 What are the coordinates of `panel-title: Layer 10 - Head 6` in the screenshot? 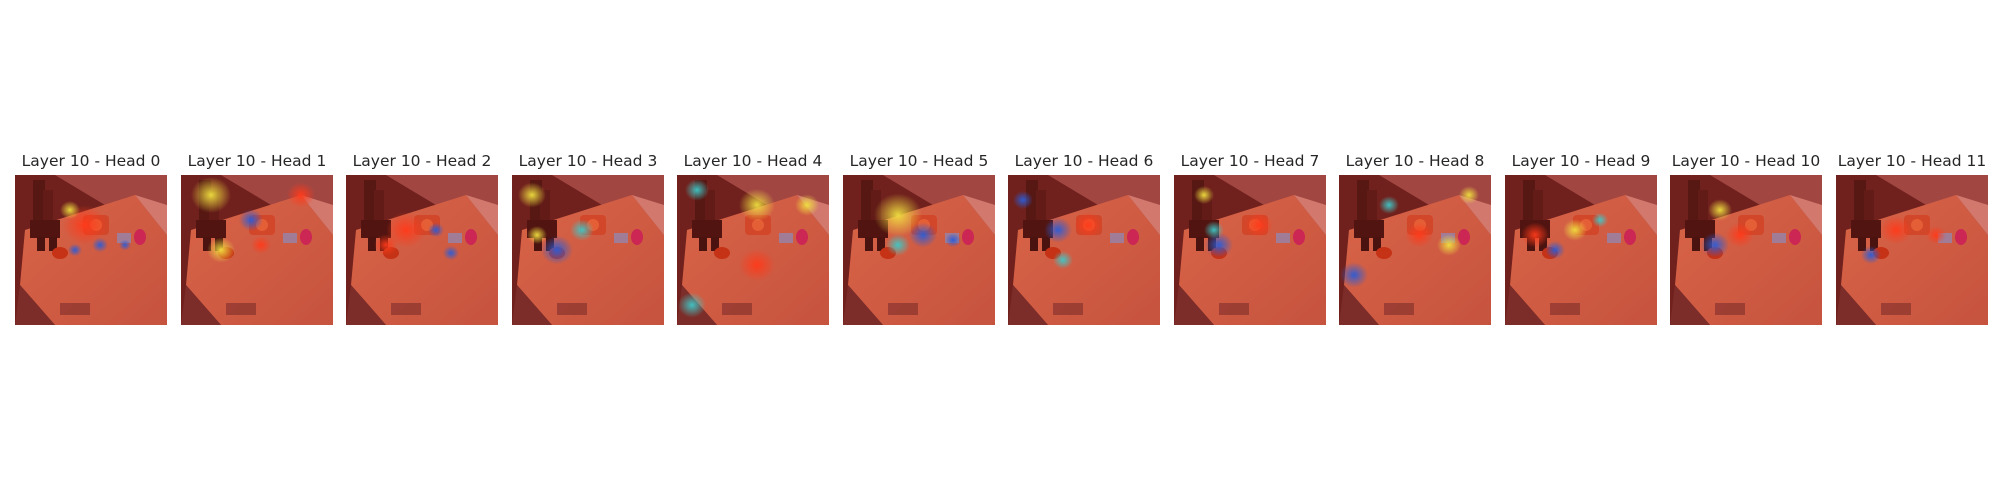 It's located at (1084, 161).